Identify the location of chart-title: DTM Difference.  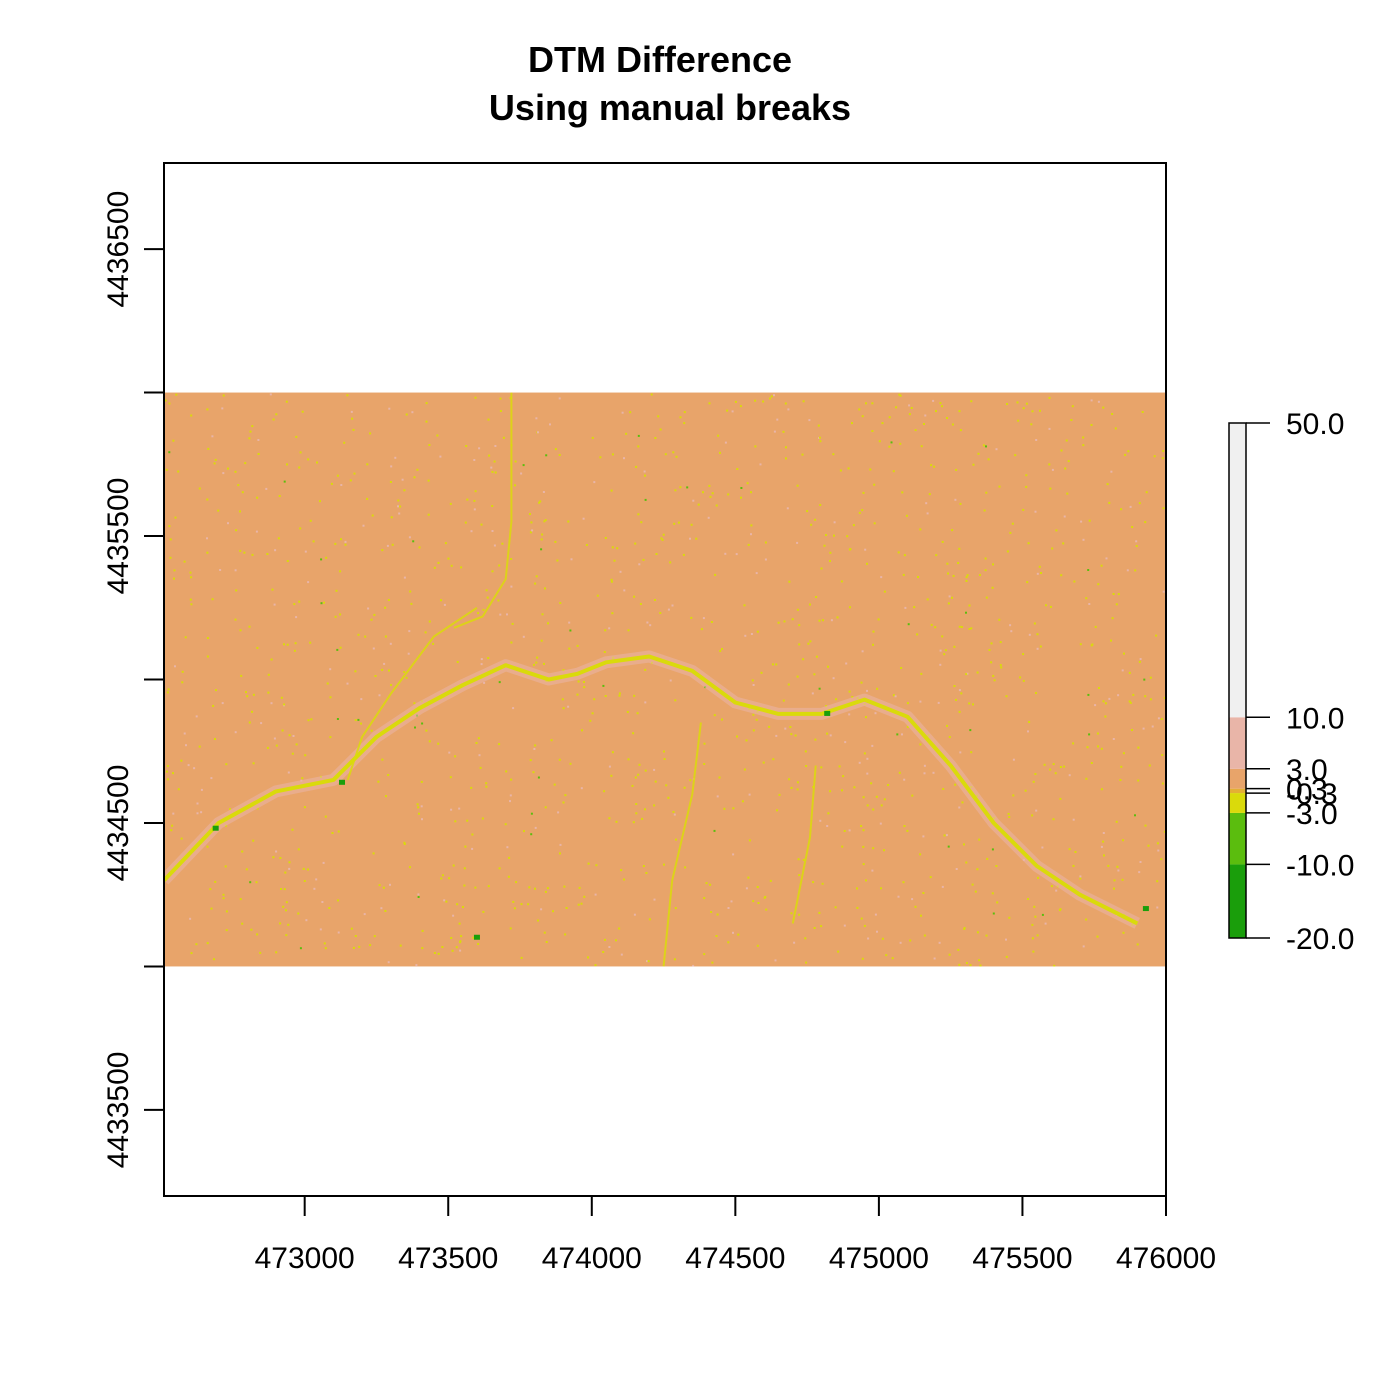
(660, 59).